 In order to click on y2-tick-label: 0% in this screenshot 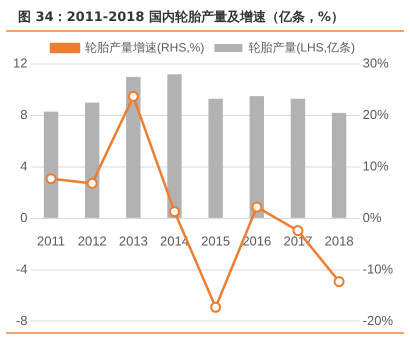, I will do `click(372, 217)`.